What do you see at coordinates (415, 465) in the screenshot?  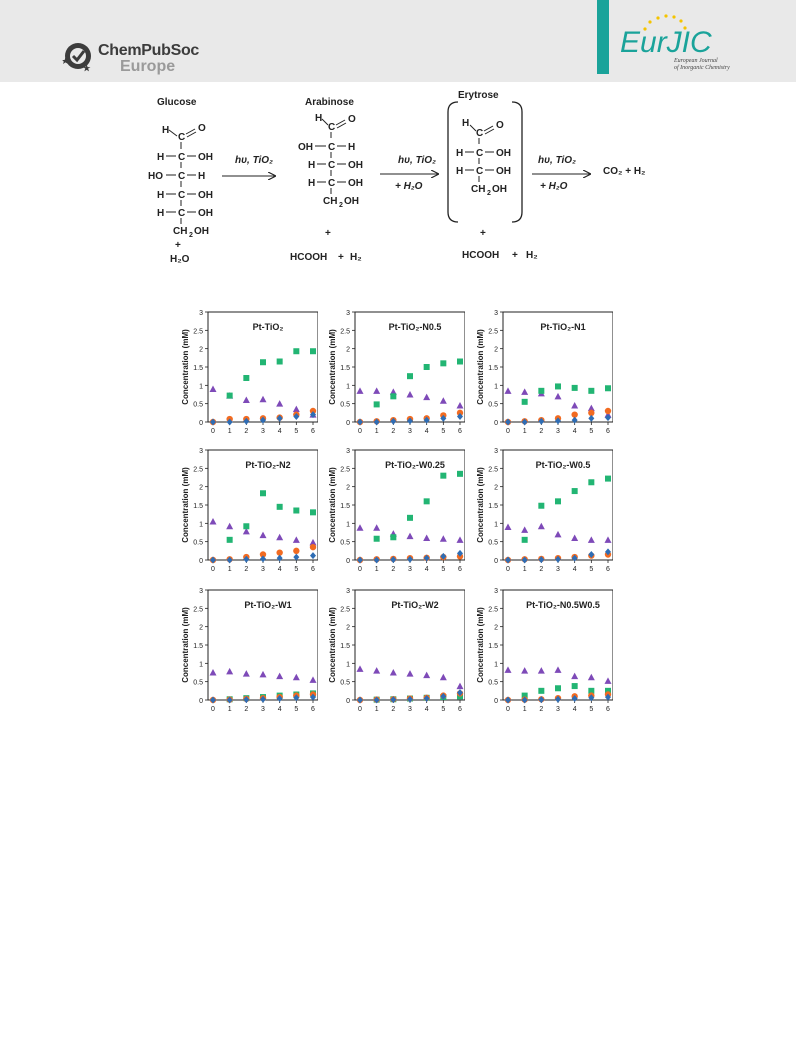 I see `chart-title: Pt-TiO₂-W0.25` at bounding box center [415, 465].